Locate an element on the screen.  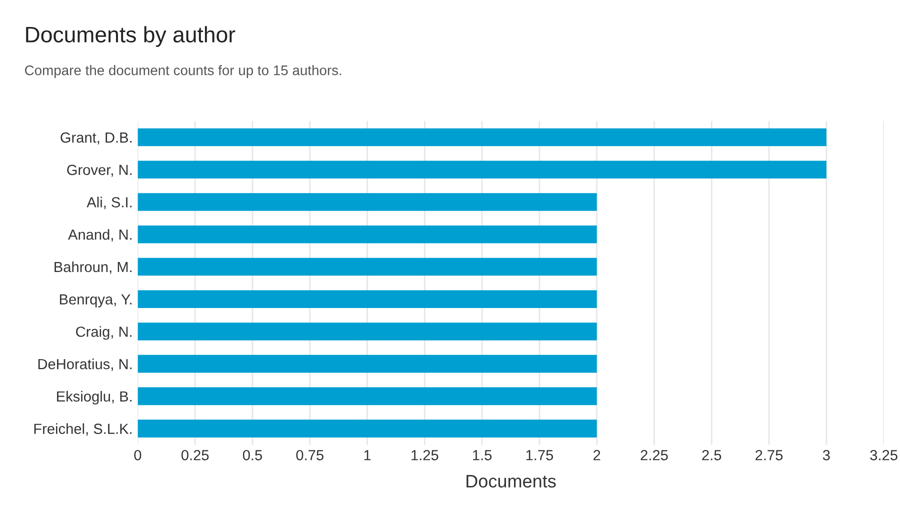
x-tick-label: 3.25 is located at coordinates (884, 455).